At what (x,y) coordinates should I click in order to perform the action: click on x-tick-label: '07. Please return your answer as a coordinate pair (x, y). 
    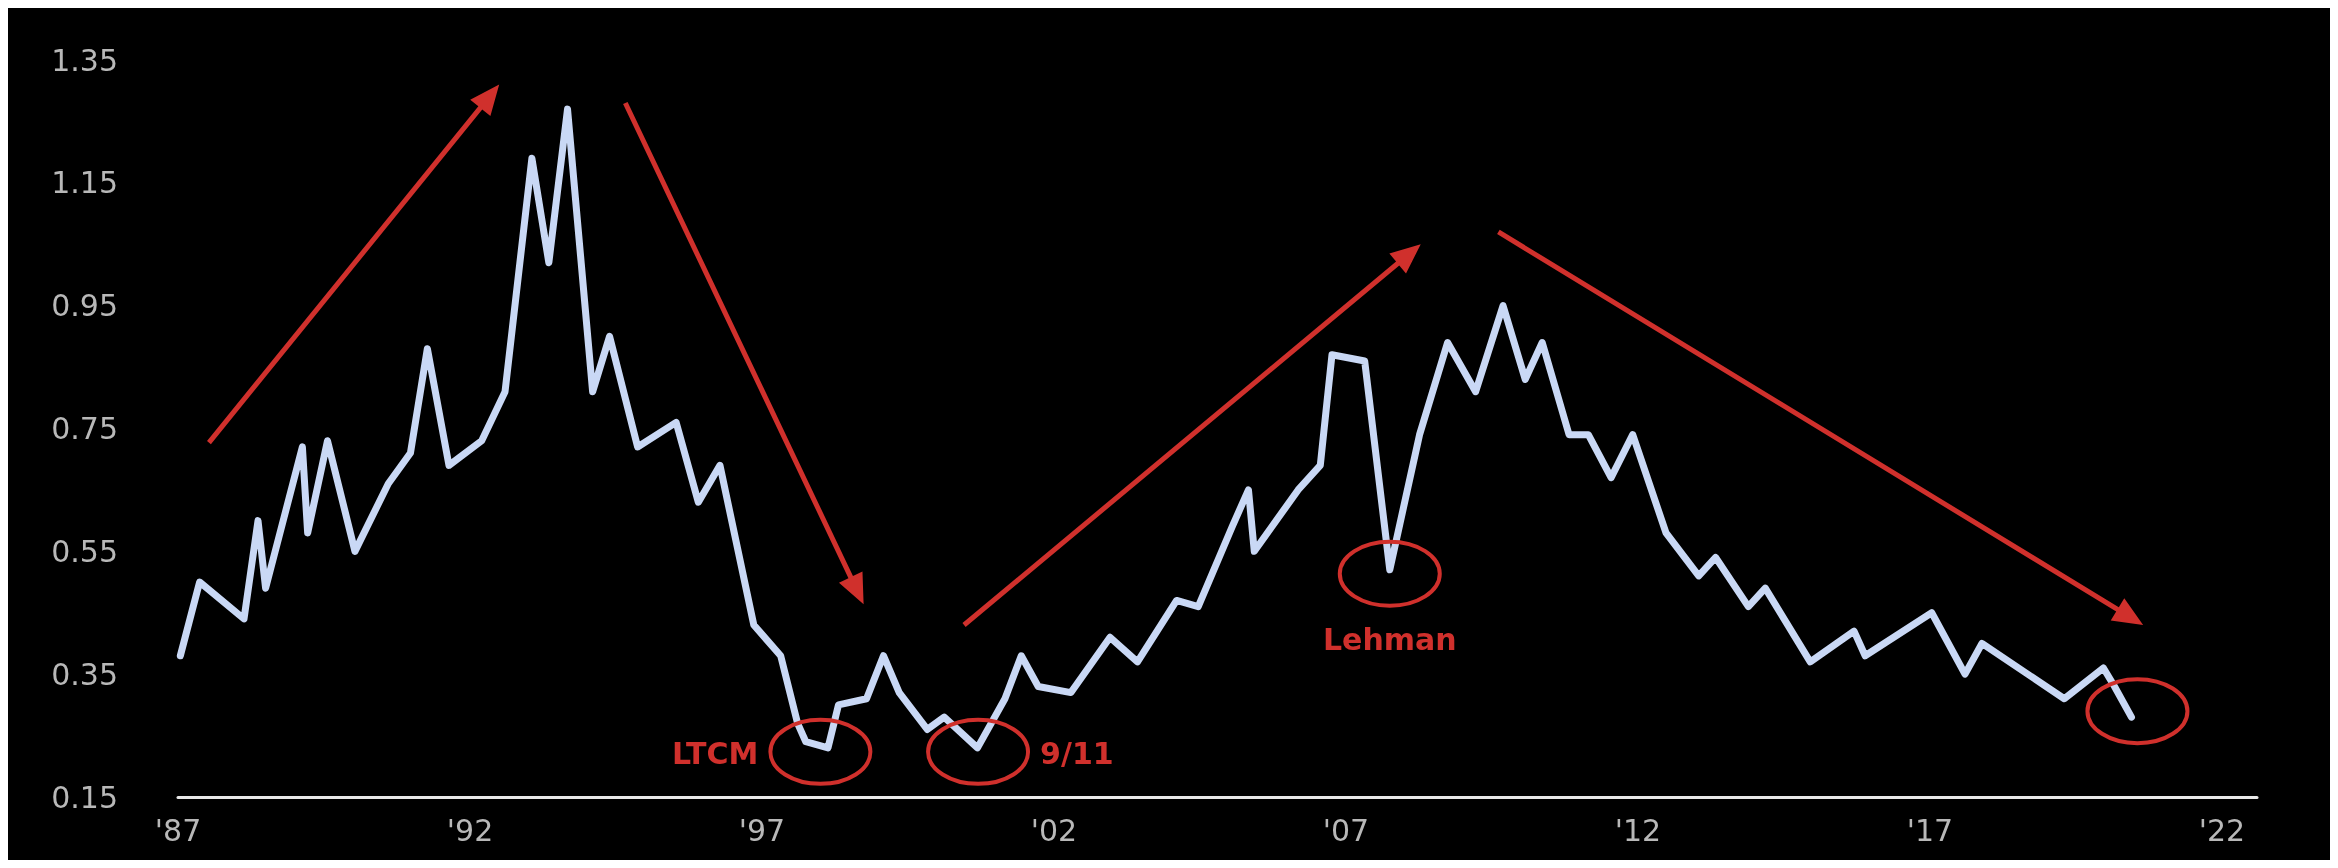
    Looking at the image, I should click on (1346, 830).